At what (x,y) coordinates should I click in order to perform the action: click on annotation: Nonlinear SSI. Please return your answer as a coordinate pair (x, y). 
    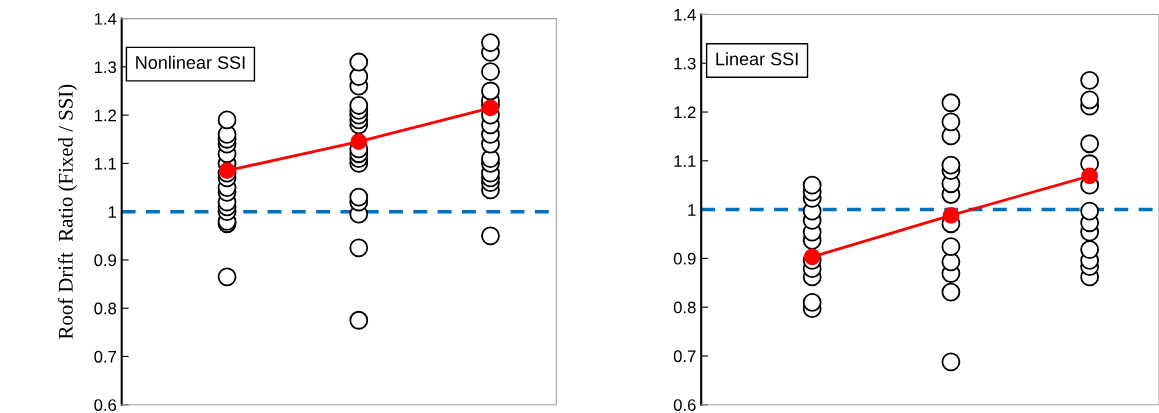
    Looking at the image, I should click on (190, 62).